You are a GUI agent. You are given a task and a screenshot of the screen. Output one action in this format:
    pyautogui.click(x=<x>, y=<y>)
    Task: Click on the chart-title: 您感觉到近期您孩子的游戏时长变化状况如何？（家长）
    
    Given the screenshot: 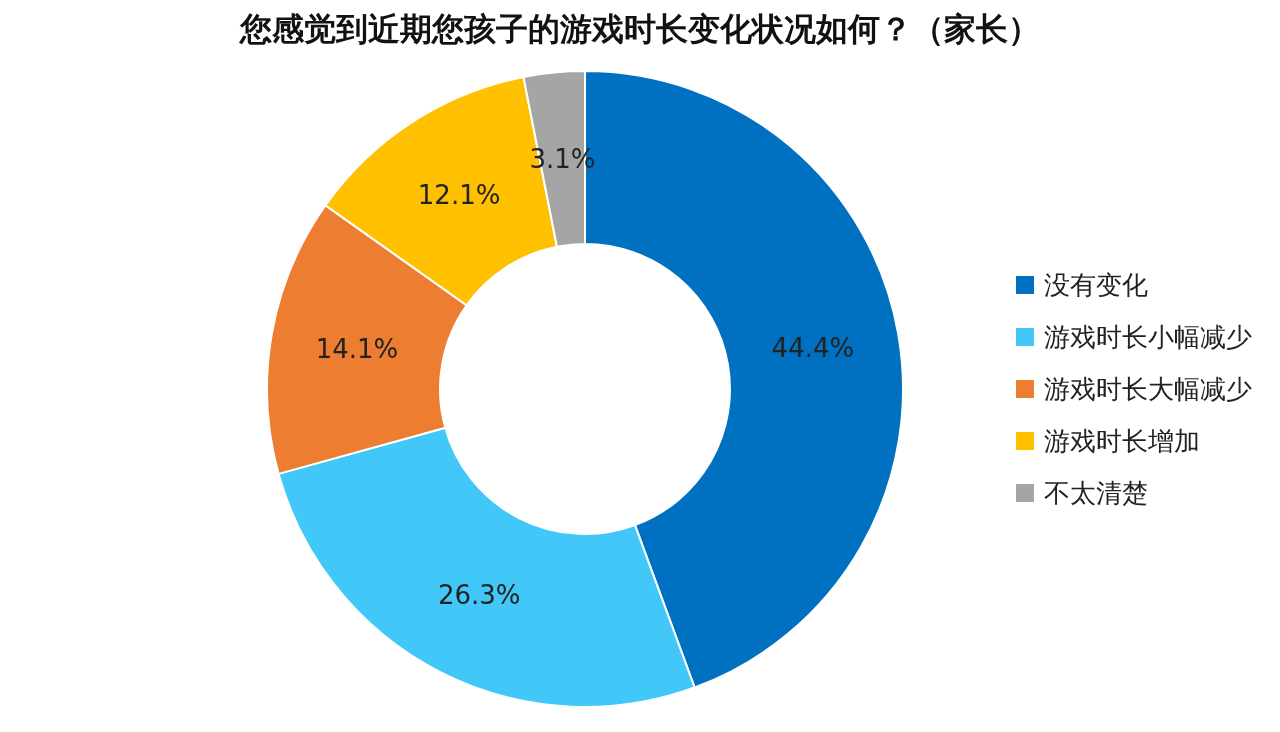 What is the action you would take?
    pyautogui.click(x=639, y=29)
    